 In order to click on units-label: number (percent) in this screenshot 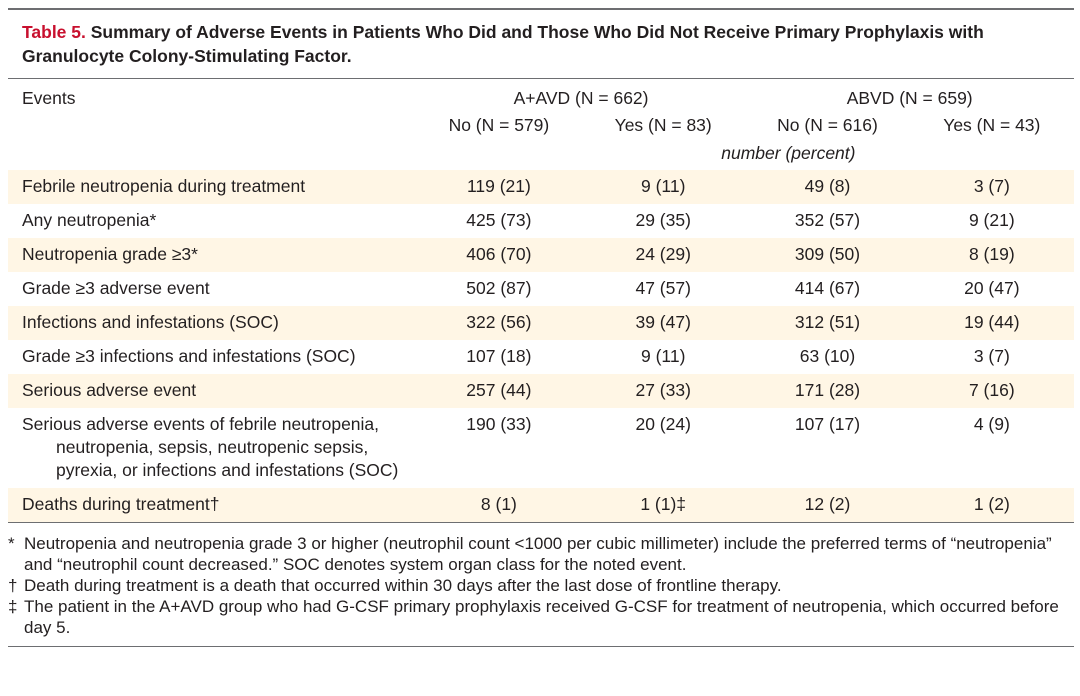, I will do `click(788, 153)`.